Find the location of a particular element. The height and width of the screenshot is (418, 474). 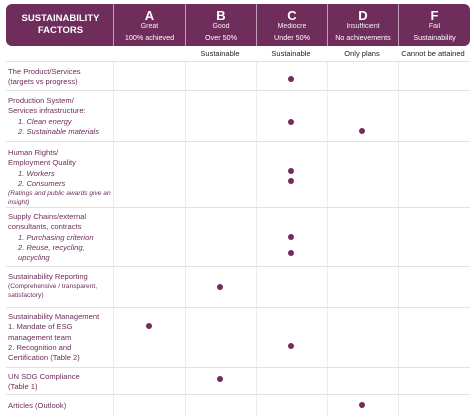

row-item: 1. Purchasing criterion is located at coordinates (56, 237).